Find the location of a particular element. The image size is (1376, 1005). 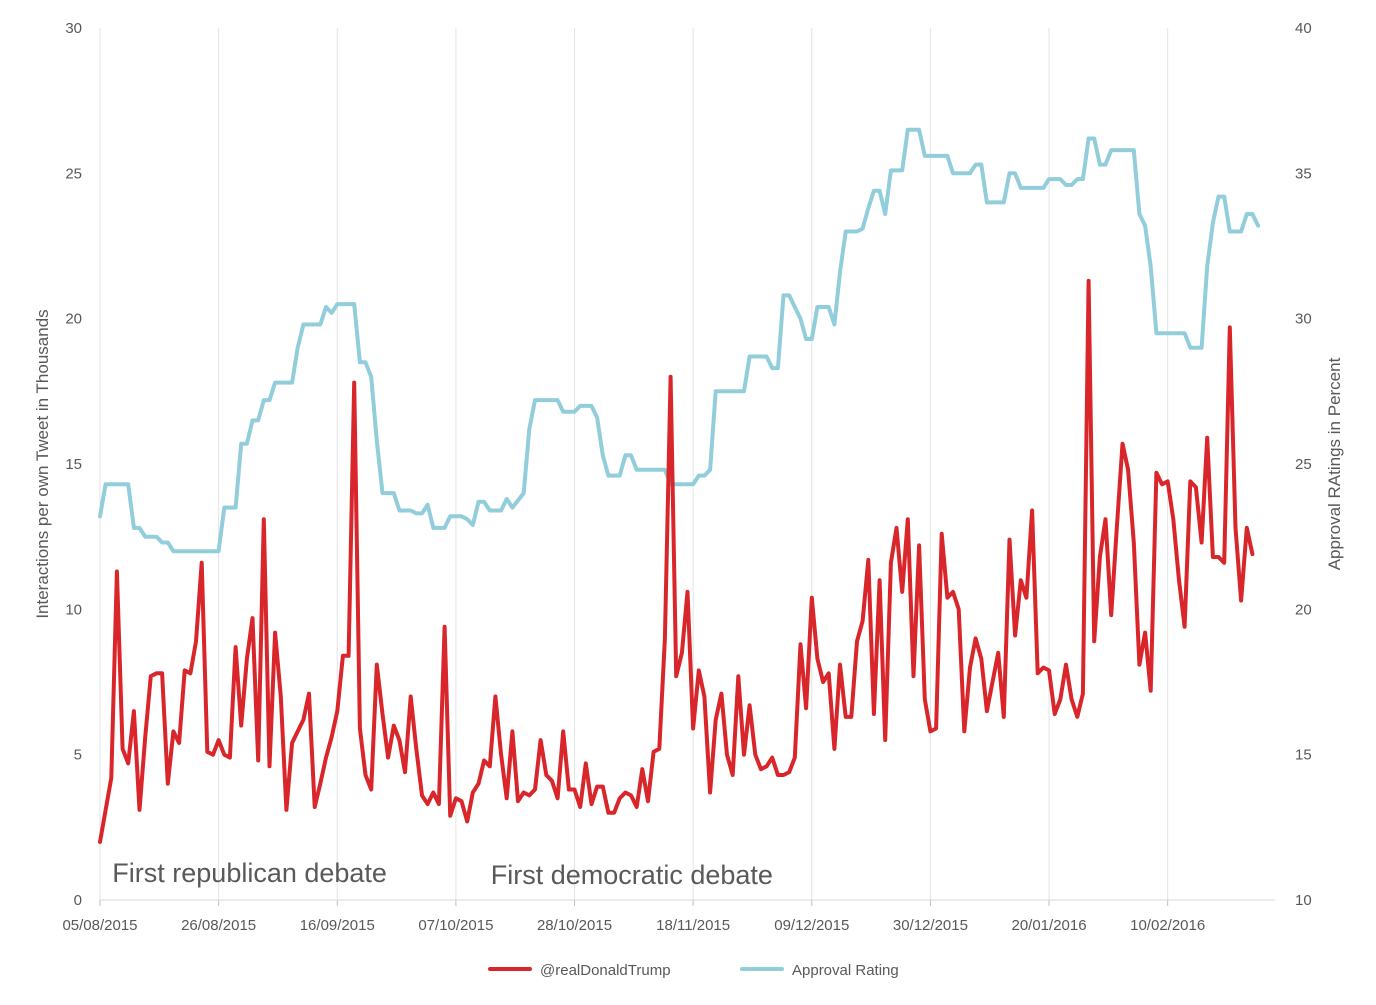

x-tick-label: 10/02/2016 is located at coordinates (1167, 925).